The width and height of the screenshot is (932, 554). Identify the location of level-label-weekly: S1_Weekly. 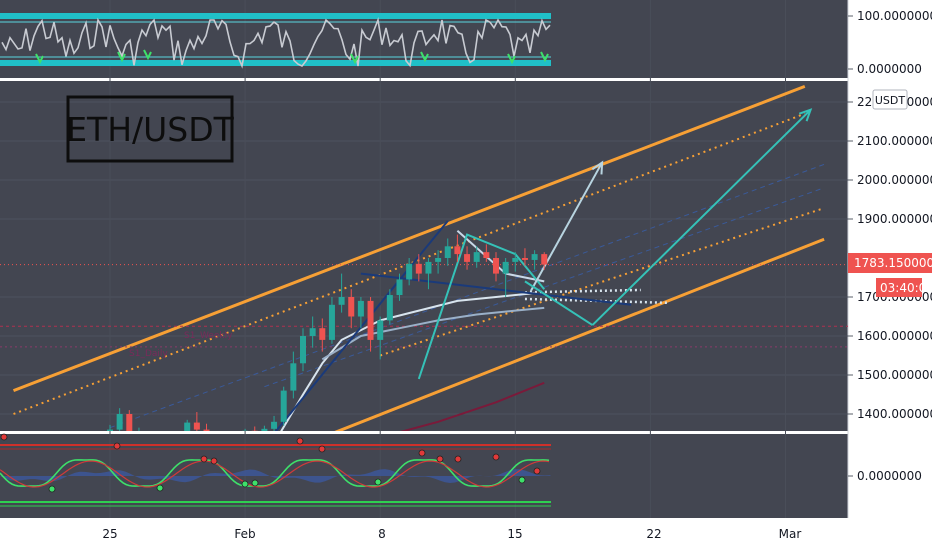
(208, 336).